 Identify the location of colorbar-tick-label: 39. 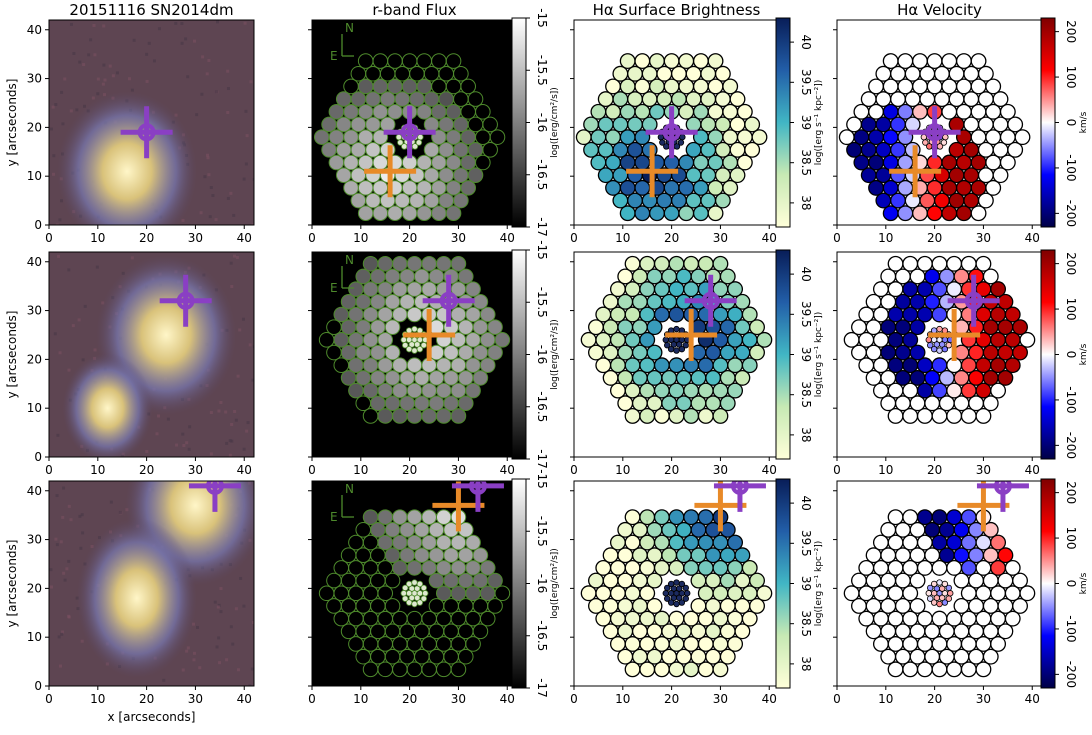
(806, 583).